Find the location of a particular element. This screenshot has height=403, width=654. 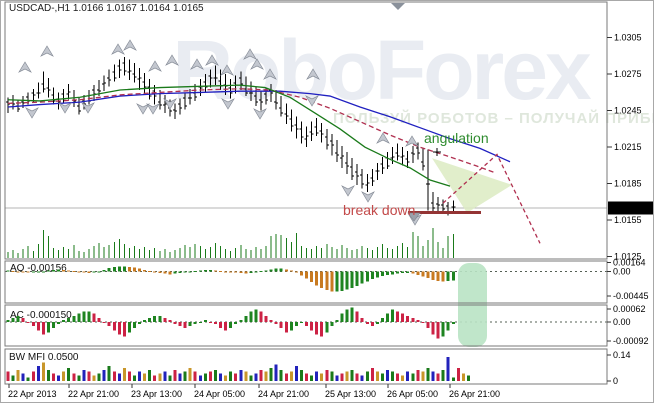

indicator-tick-label: -0.00092 is located at coordinates (631, 341).